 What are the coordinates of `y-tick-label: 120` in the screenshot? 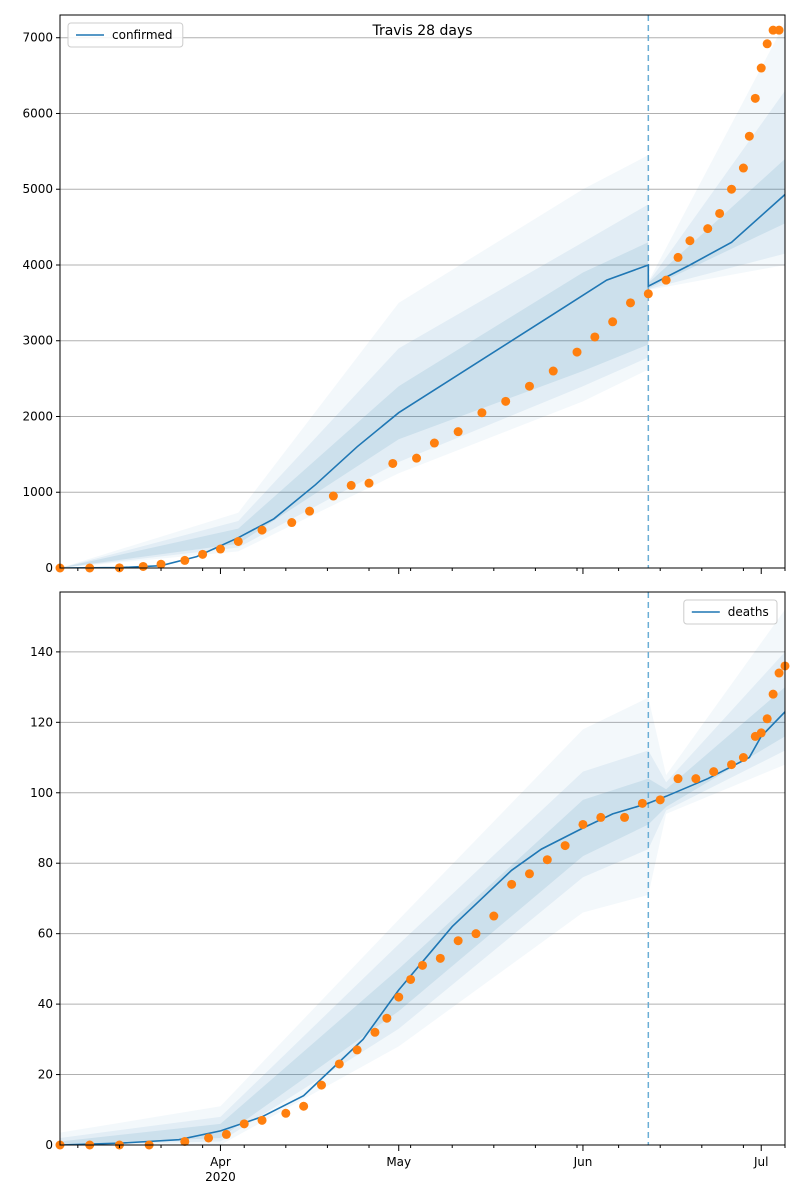 It's located at (41, 722).